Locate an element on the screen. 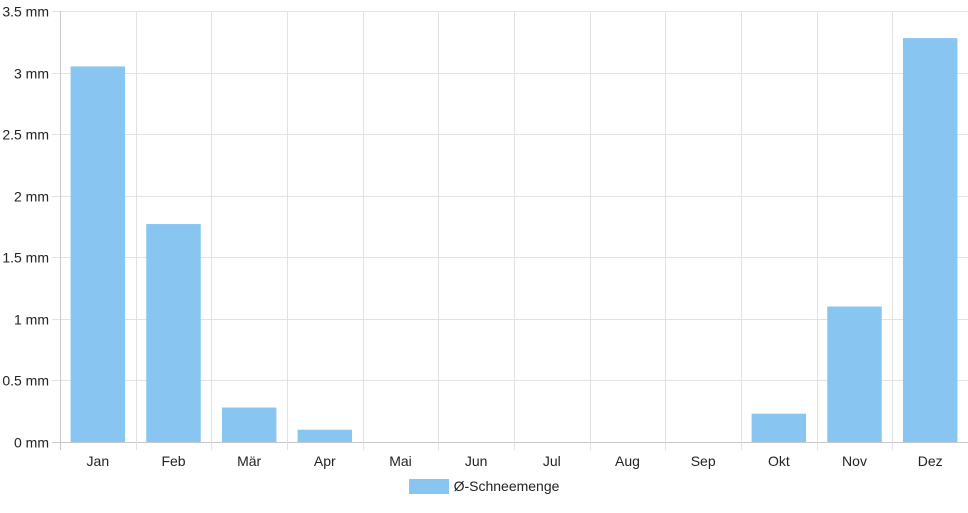  y-tick-label: 2.5 mm is located at coordinates (25, 135).